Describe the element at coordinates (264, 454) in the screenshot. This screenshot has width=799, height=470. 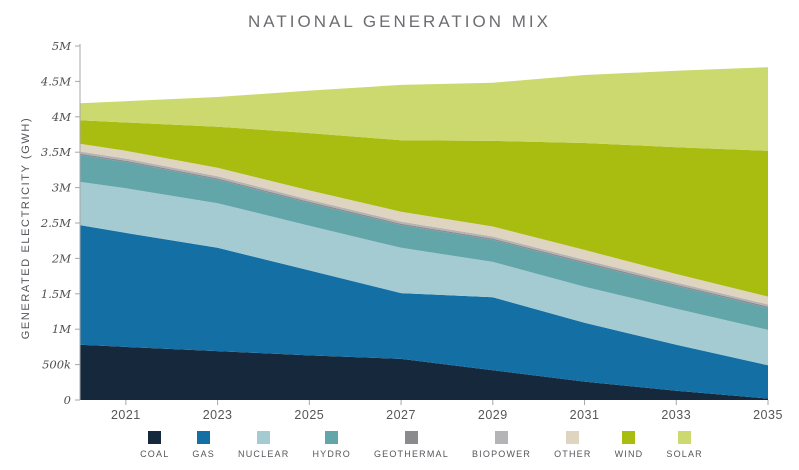
I see `legend-label: NUCLEAR` at that location.